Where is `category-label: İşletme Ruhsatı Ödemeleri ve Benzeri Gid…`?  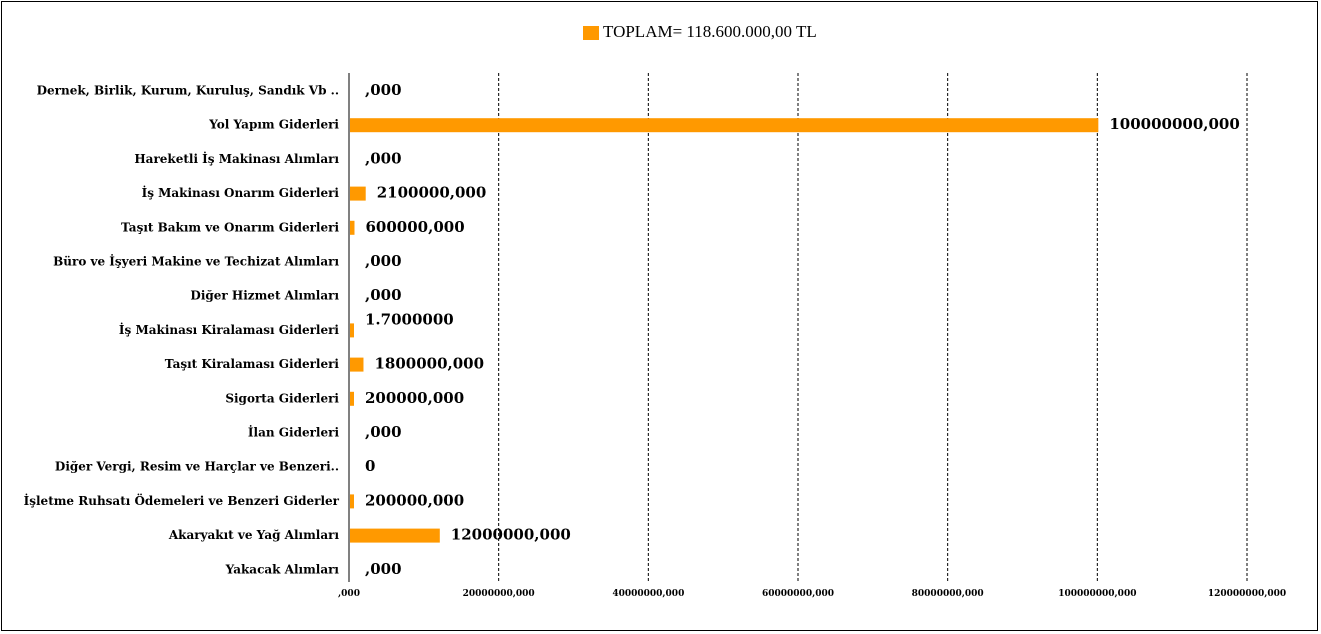 category-label: İşletme Ruhsatı Ödemeleri ve Benzeri Gid… is located at coordinates (182, 500).